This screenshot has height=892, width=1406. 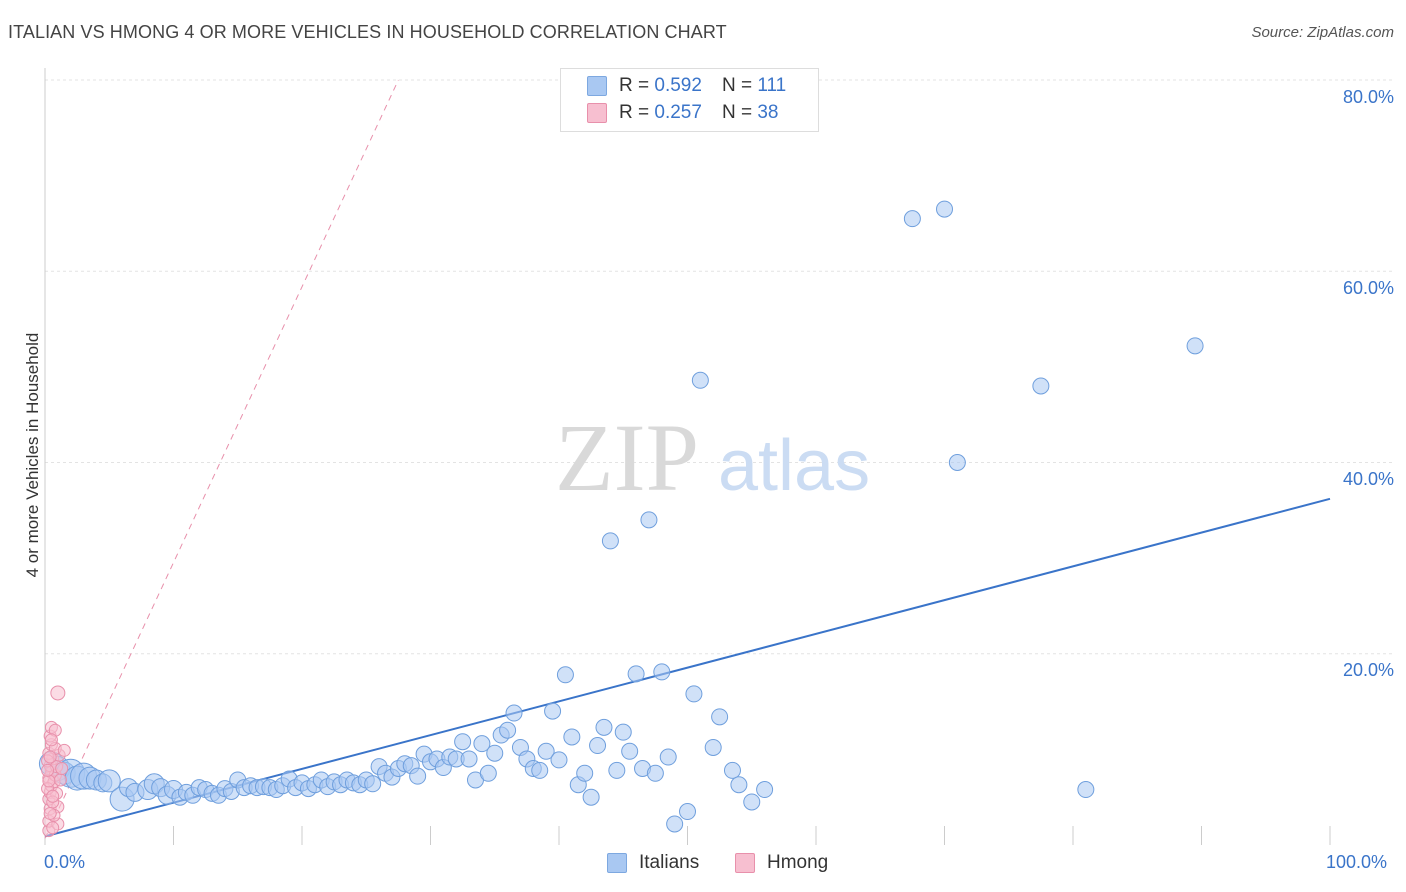 What do you see at coordinates (1322, 32) in the screenshot?
I see `source-label: Source: ZipAtlas.com` at bounding box center [1322, 32].